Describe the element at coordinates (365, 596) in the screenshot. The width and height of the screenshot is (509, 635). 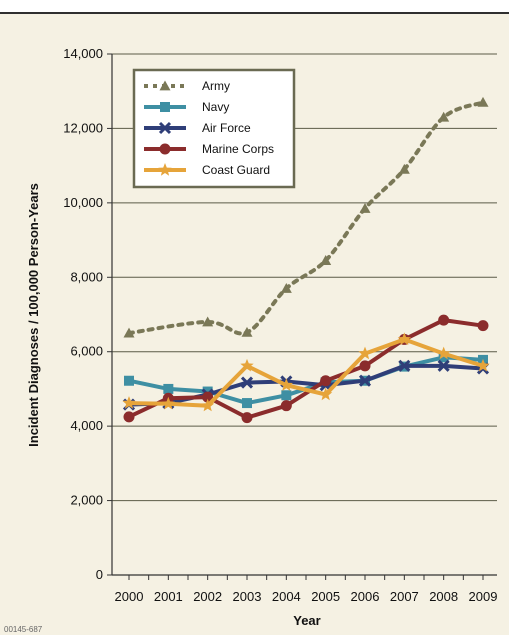
I see `x-tick-label: 2006` at that location.